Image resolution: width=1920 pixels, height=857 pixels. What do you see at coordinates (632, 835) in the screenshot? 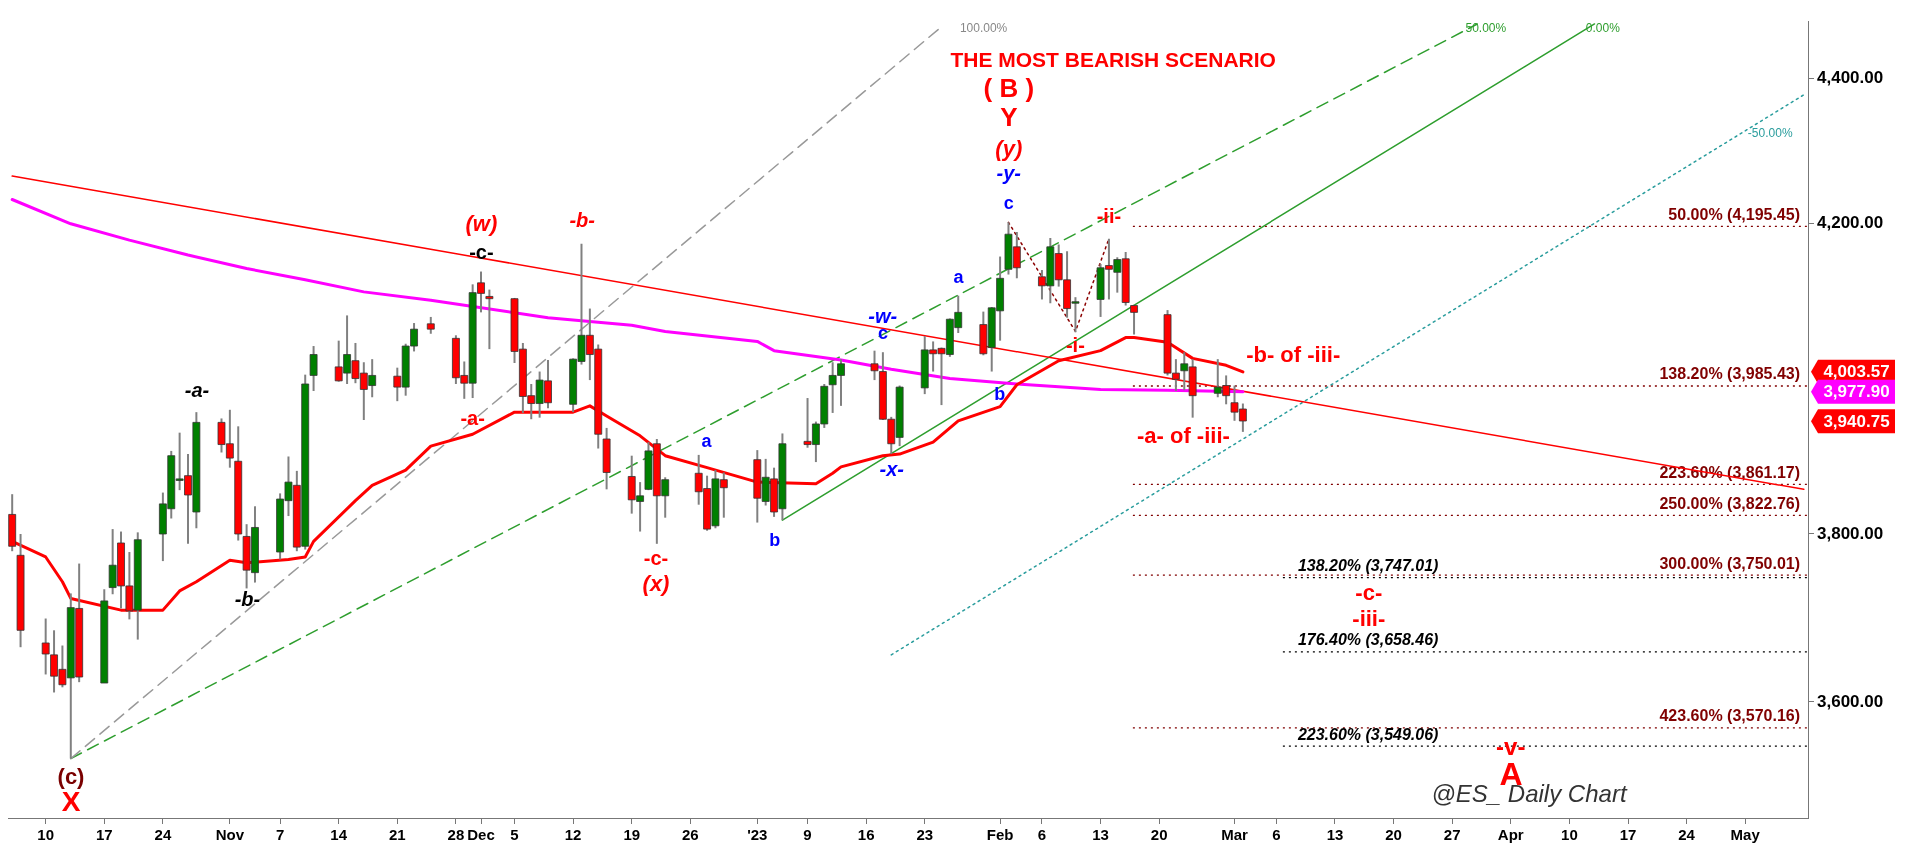
I see `x-tick-label: 19` at bounding box center [632, 835].